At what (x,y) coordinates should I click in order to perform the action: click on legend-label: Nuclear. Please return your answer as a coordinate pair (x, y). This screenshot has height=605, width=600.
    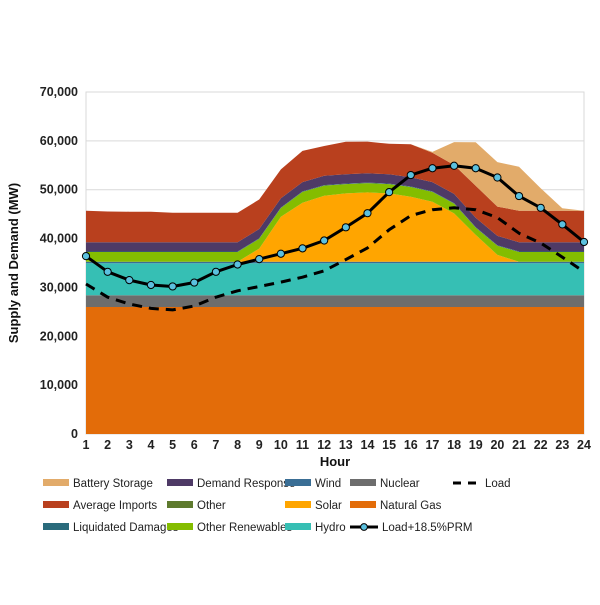
    Looking at the image, I should click on (400, 484).